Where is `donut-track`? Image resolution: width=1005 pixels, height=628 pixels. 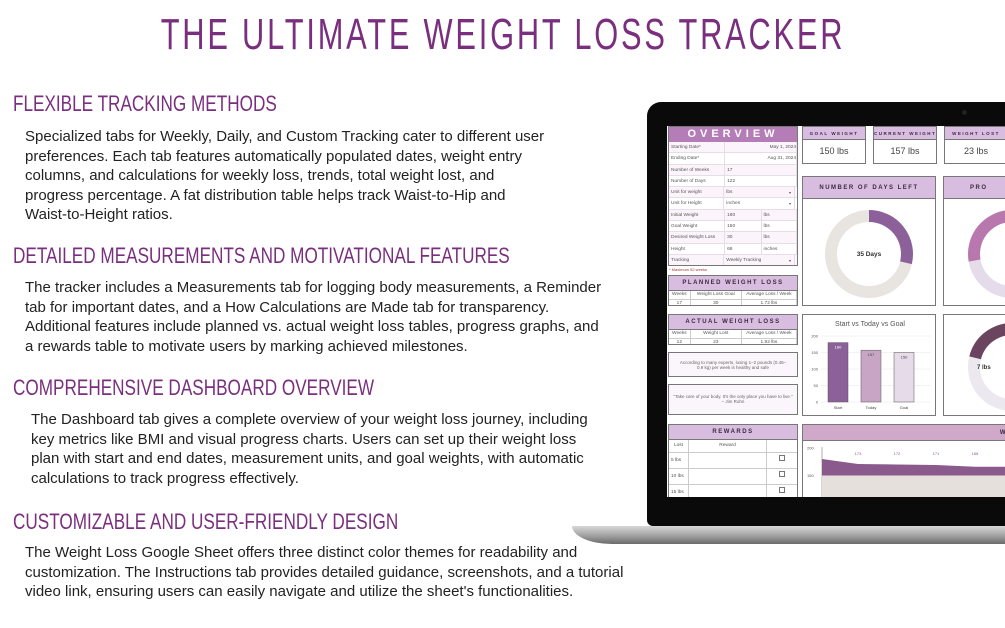 donut-track is located at coordinates (986, 367).